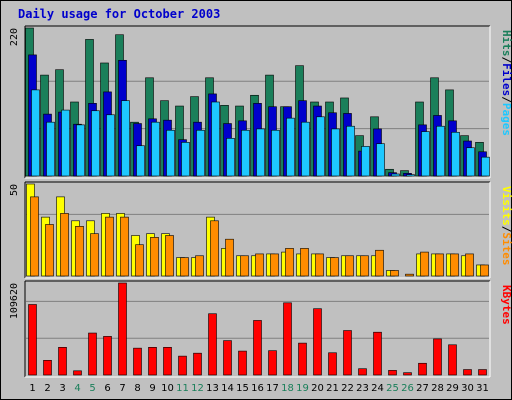 Image resolution: width=512 pixels, height=400 pixels. What do you see at coordinates (47, 388) in the screenshot?
I see `x-tick-label-day-2: 2` at bounding box center [47, 388].